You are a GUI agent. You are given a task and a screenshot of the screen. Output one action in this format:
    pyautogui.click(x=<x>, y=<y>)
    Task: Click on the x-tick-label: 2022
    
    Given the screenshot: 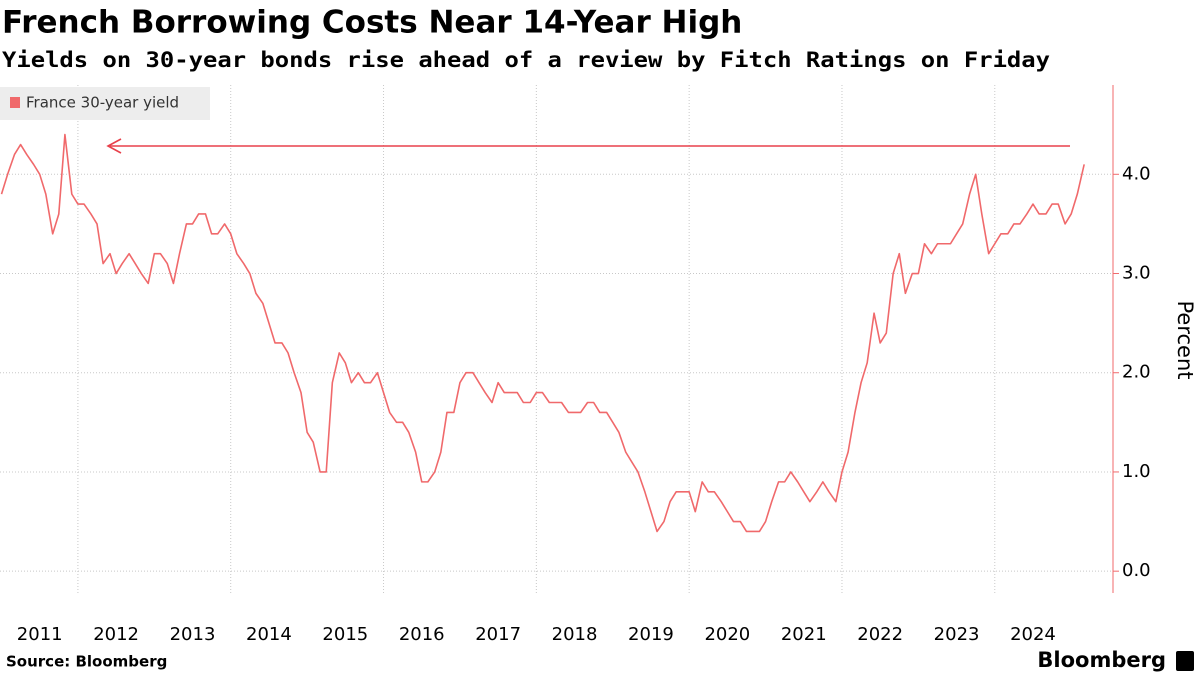 What is the action you would take?
    pyautogui.click(x=880, y=634)
    